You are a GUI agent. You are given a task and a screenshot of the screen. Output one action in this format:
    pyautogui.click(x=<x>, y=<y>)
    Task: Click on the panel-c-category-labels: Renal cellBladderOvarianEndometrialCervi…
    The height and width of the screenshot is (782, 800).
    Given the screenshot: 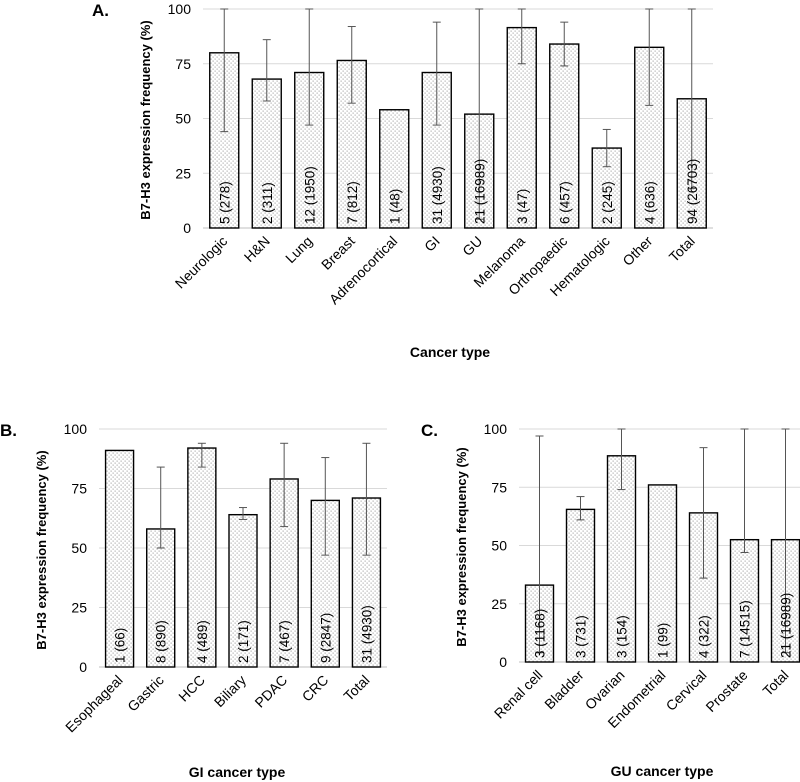 What is the action you would take?
    pyautogui.click(x=641, y=699)
    